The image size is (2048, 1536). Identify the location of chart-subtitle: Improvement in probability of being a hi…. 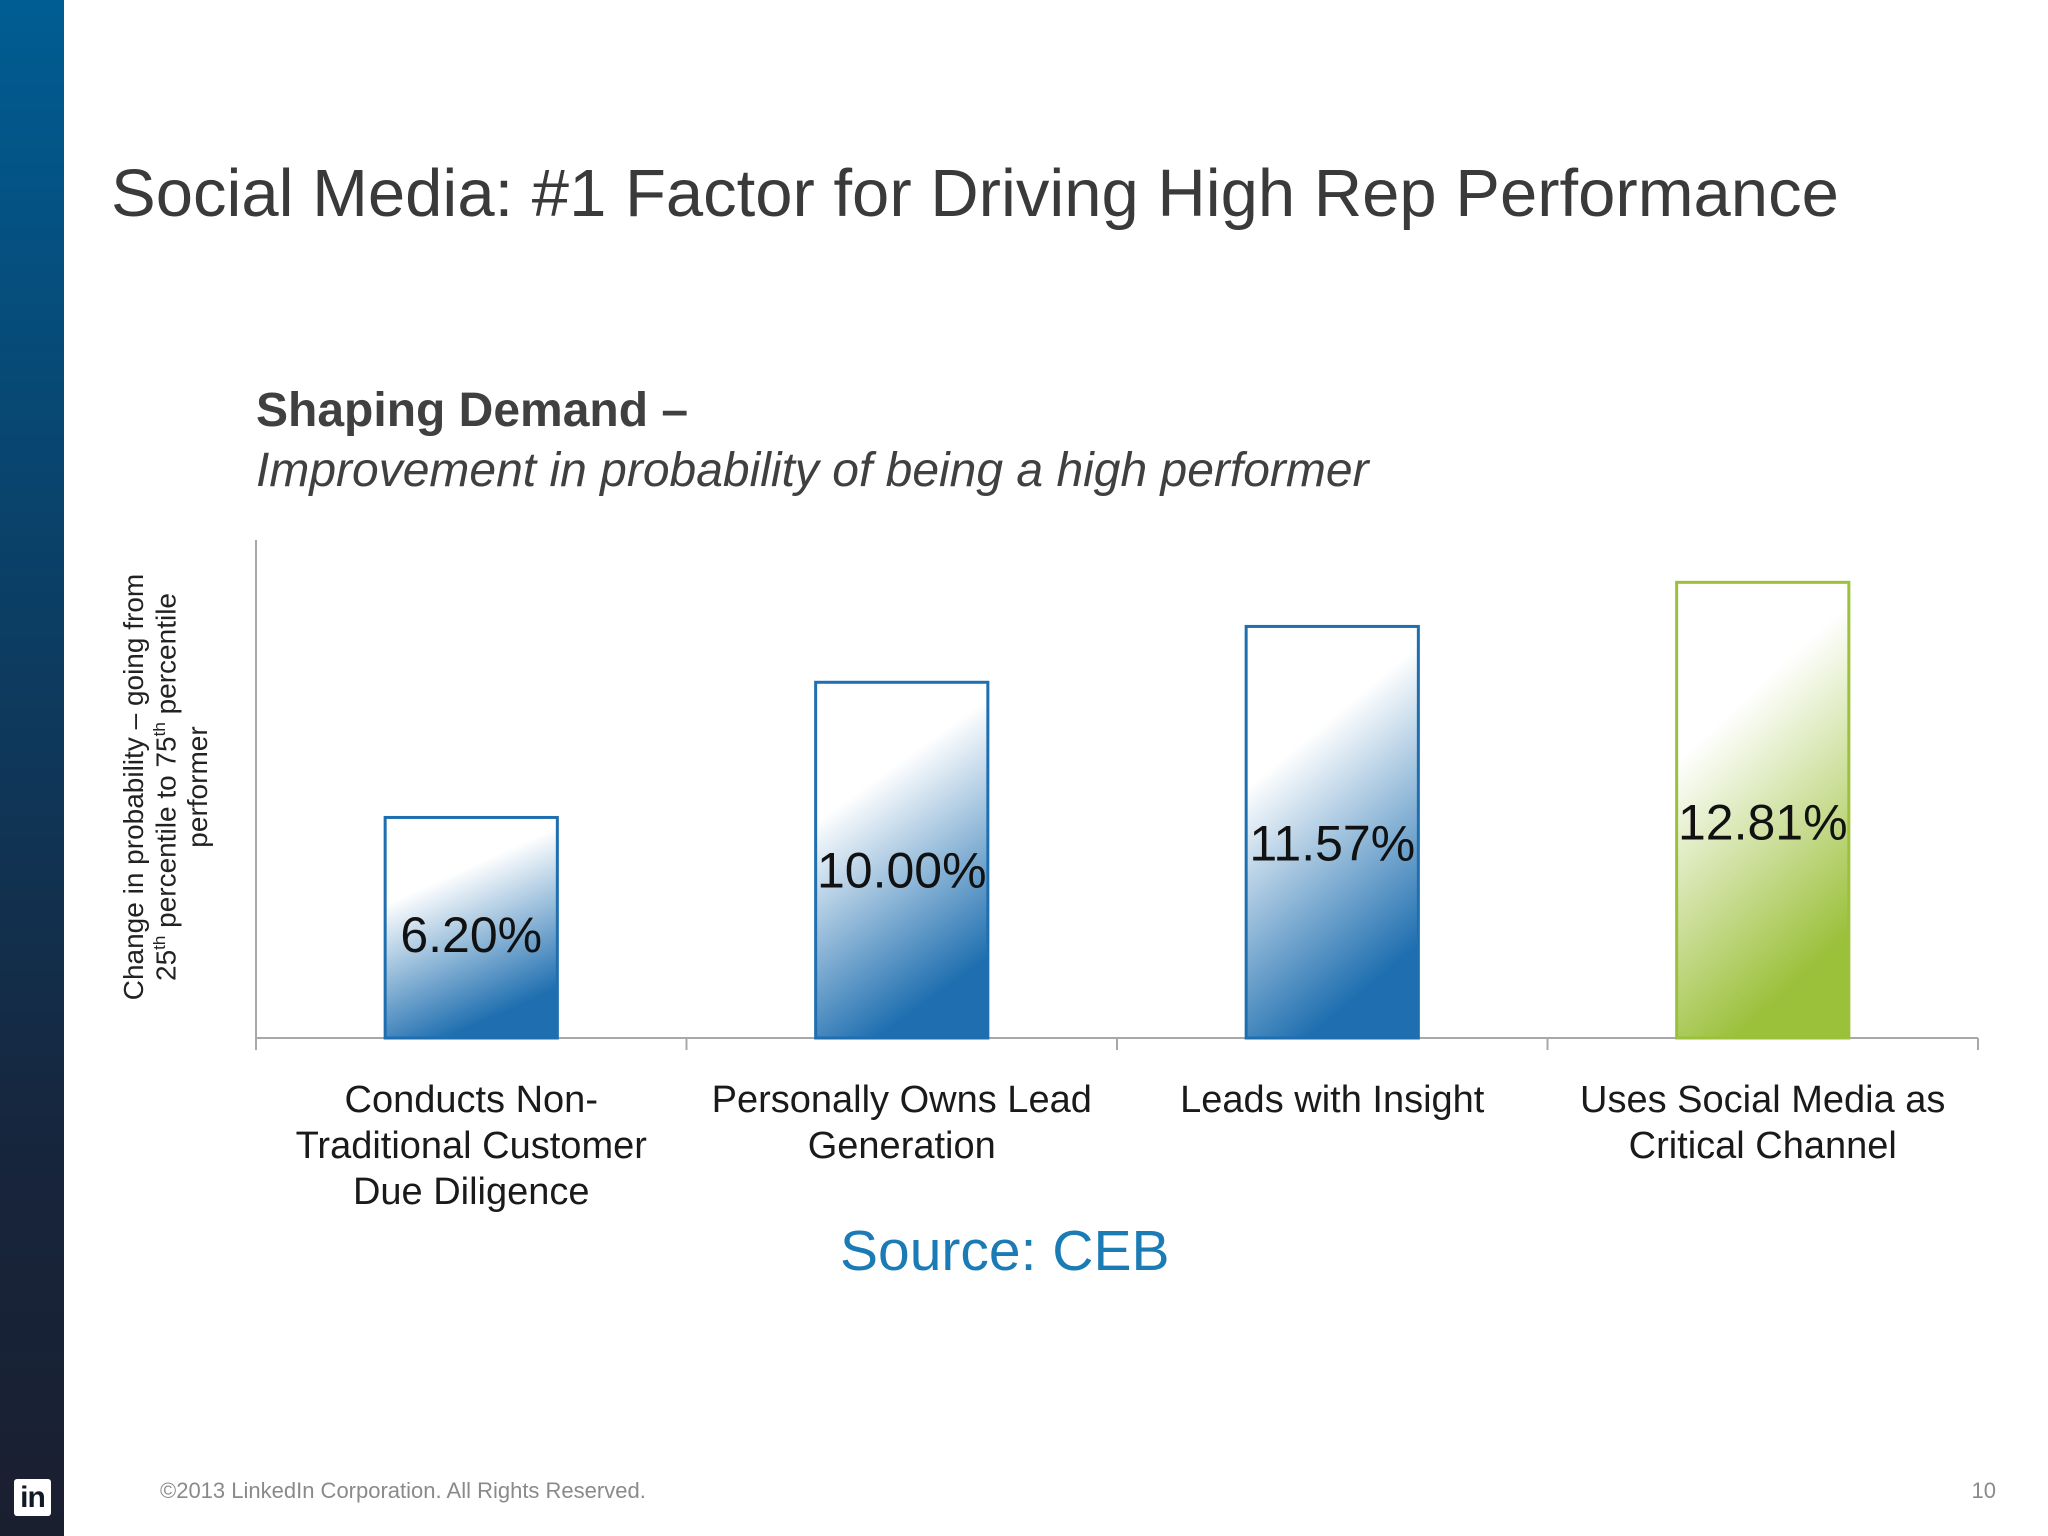
(812, 470).